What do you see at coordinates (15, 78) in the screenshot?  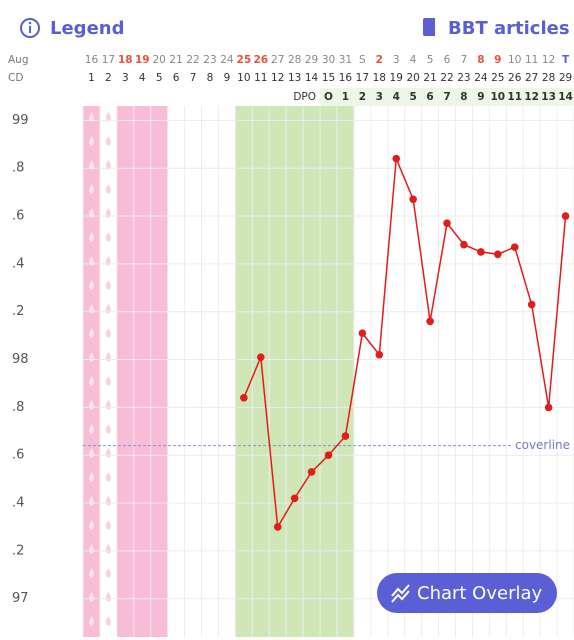 I see `cd-label: CD` at bounding box center [15, 78].